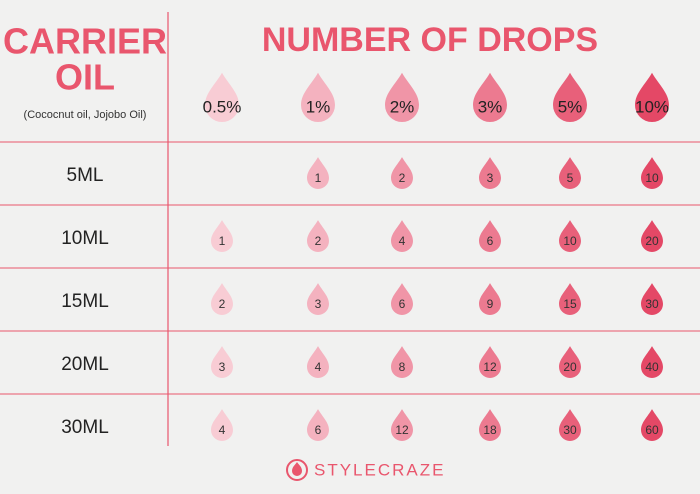 The image size is (700, 494). What do you see at coordinates (85, 175) in the screenshot?
I see `row-label: 5ML` at bounding box center [85, 175].